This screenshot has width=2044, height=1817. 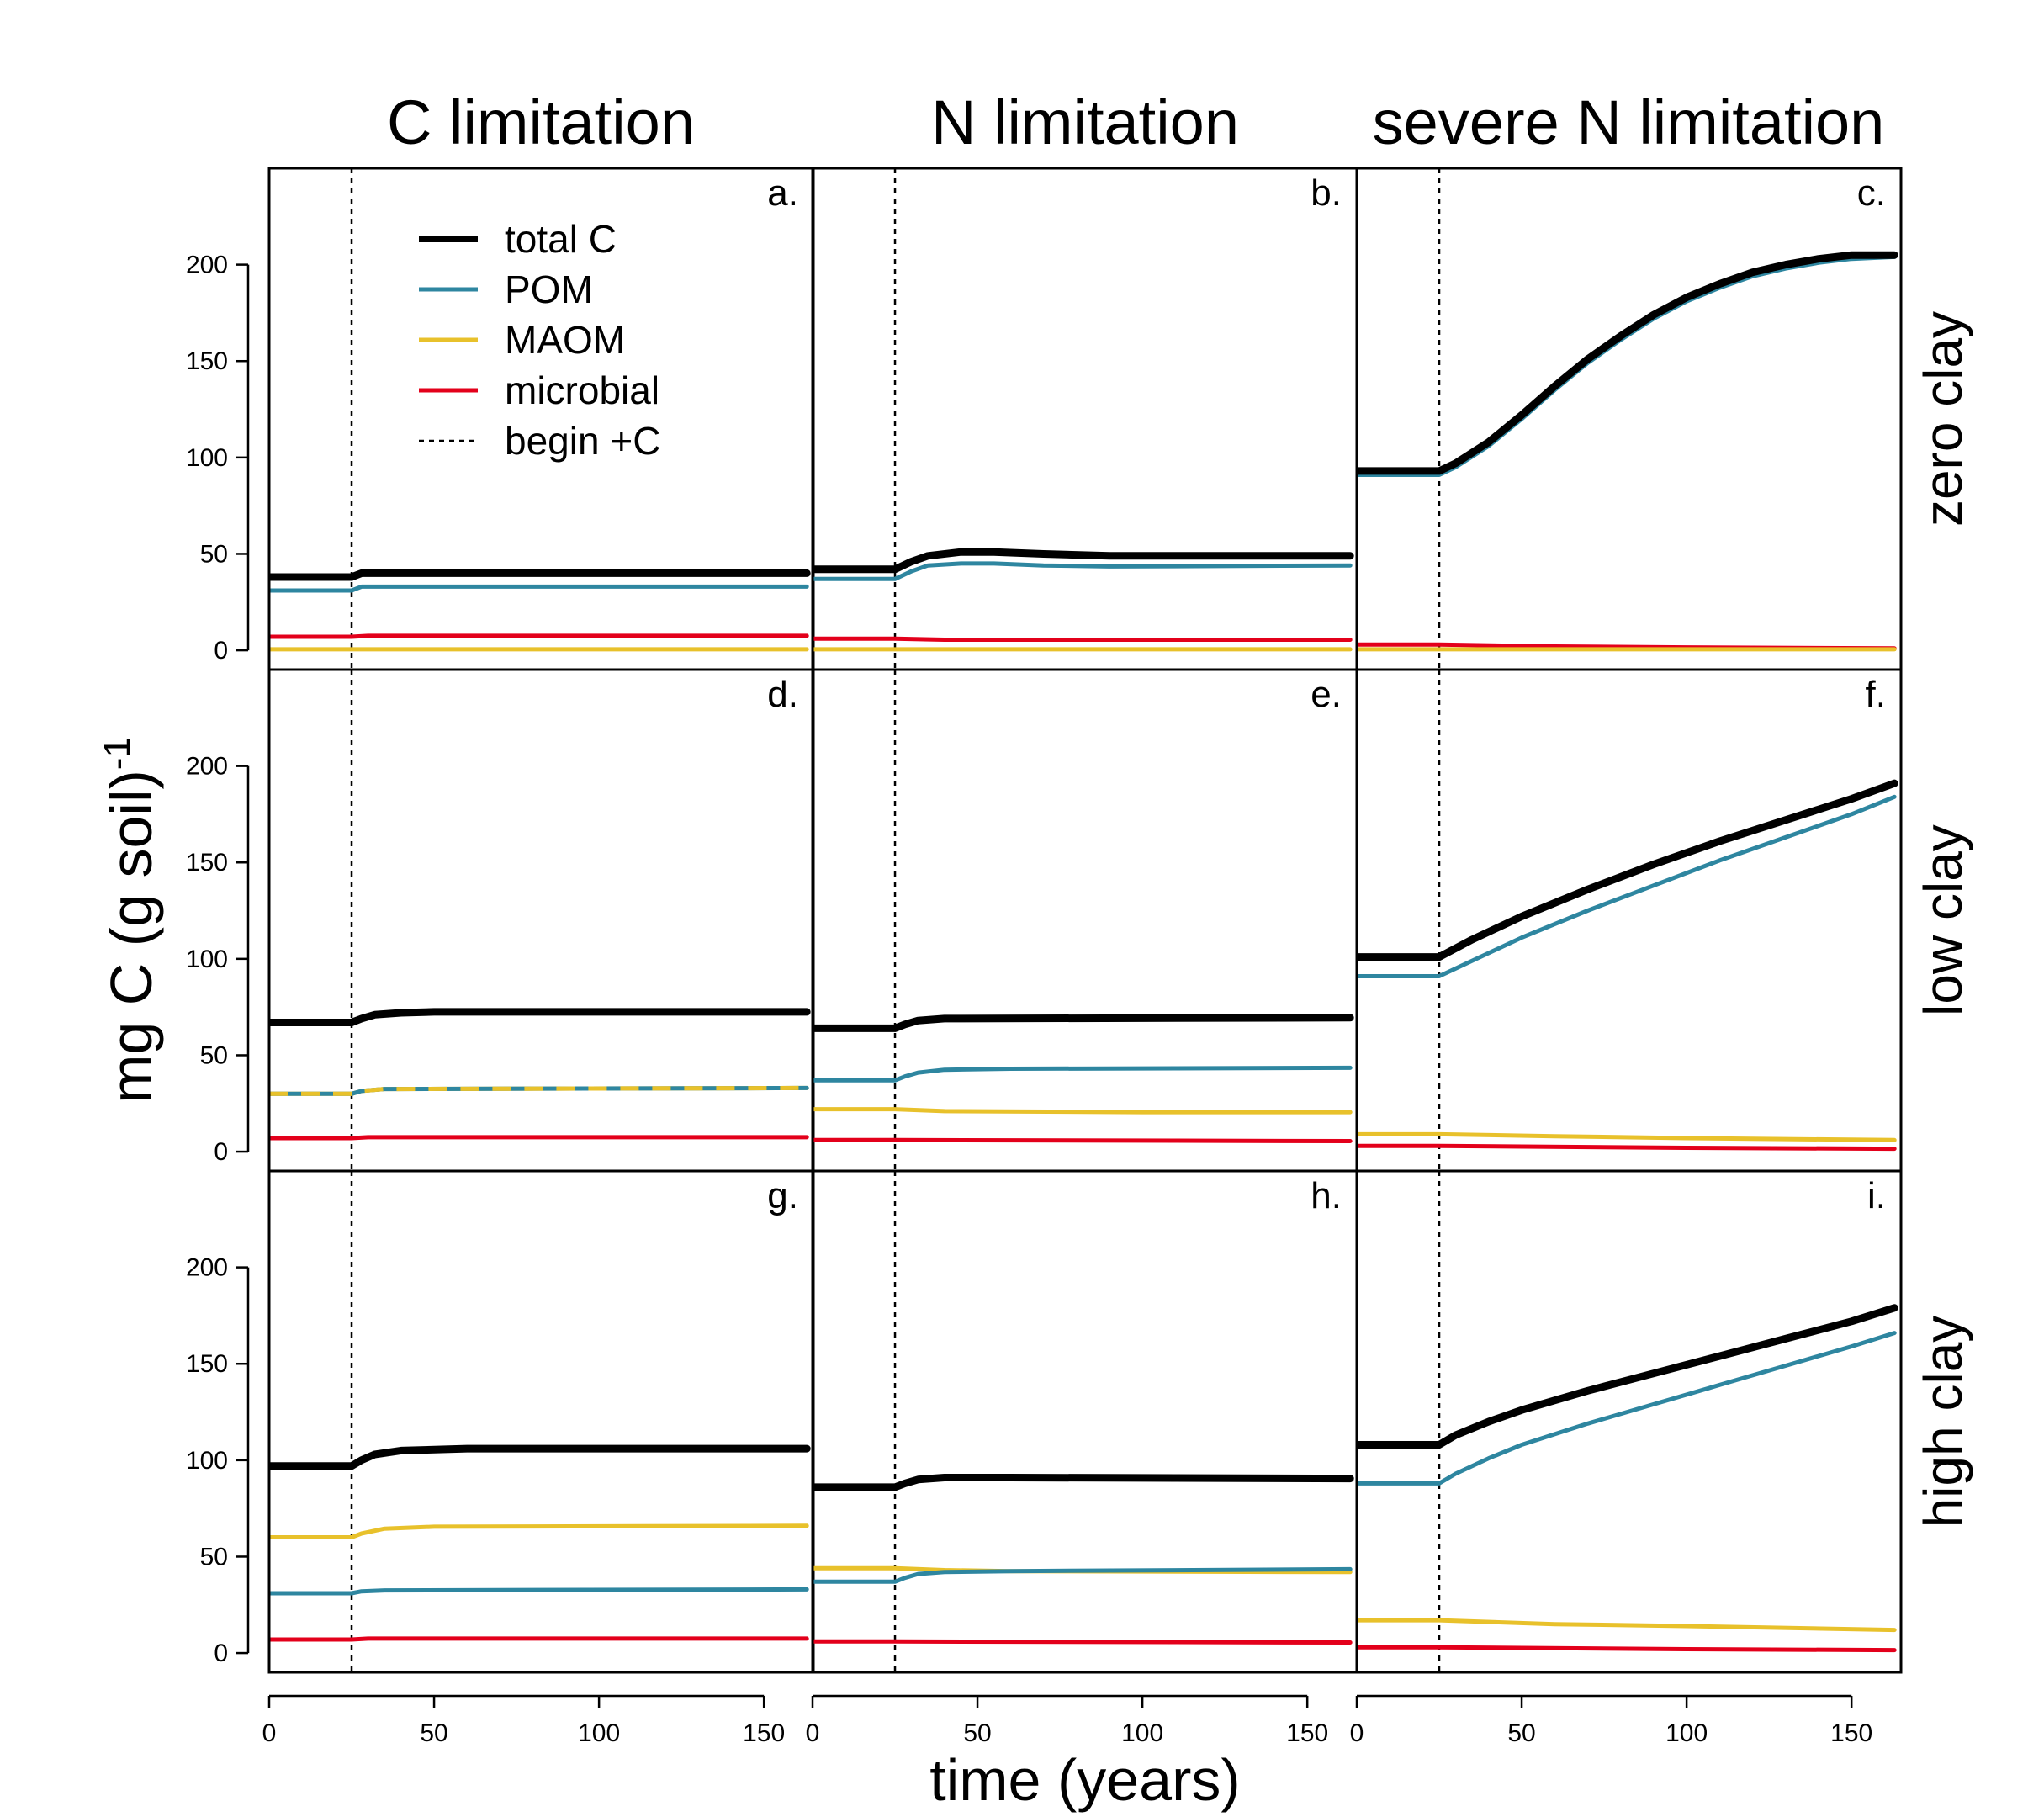 I want to click on y-axis-title-main: mg C (g soil), so click(x=131, y=937).